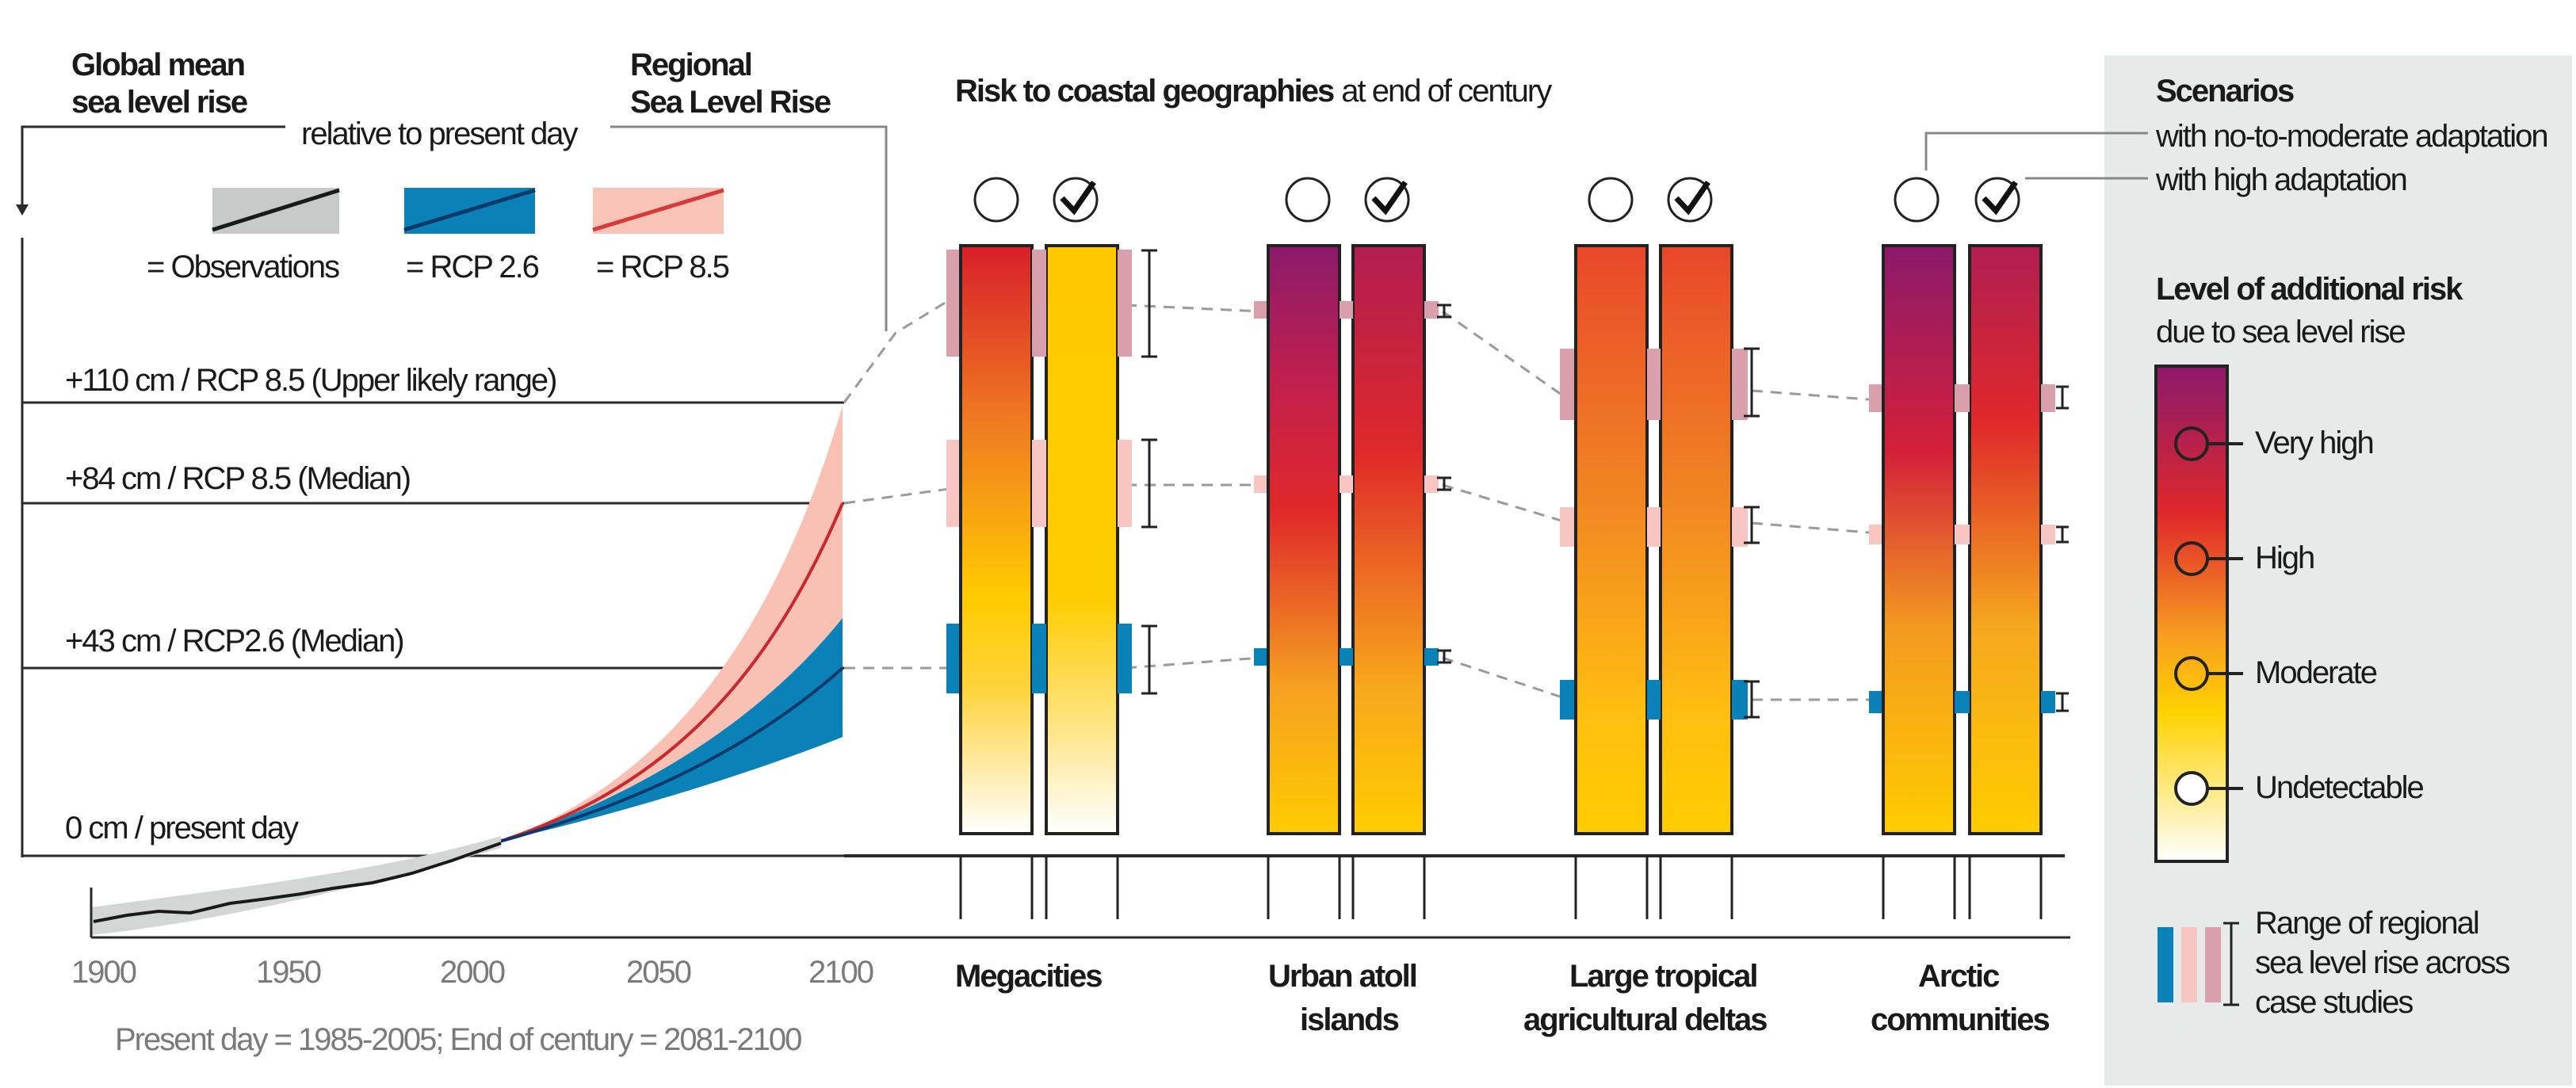 This screenshot has height=1088, width=2576. I want to click on x-tick-2100: 2100, so click(840, 972).